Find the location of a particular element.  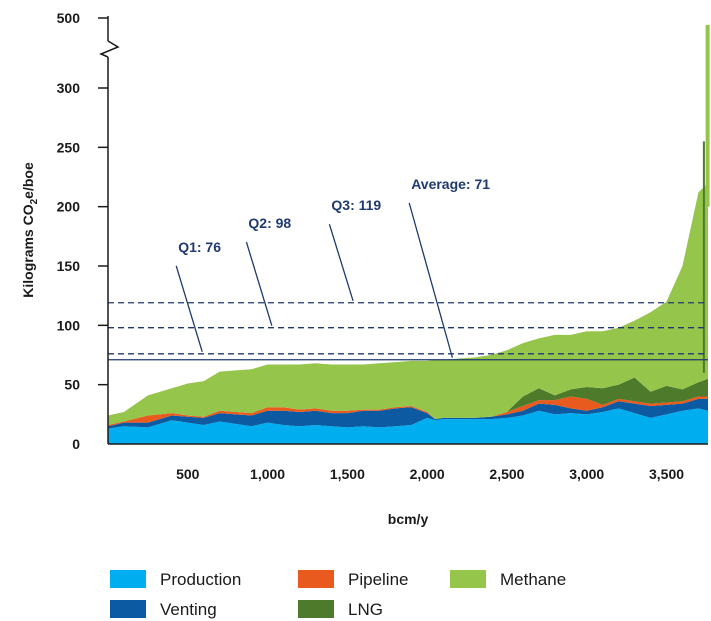

legend-label: Methane is located at coordinates (533, 579).